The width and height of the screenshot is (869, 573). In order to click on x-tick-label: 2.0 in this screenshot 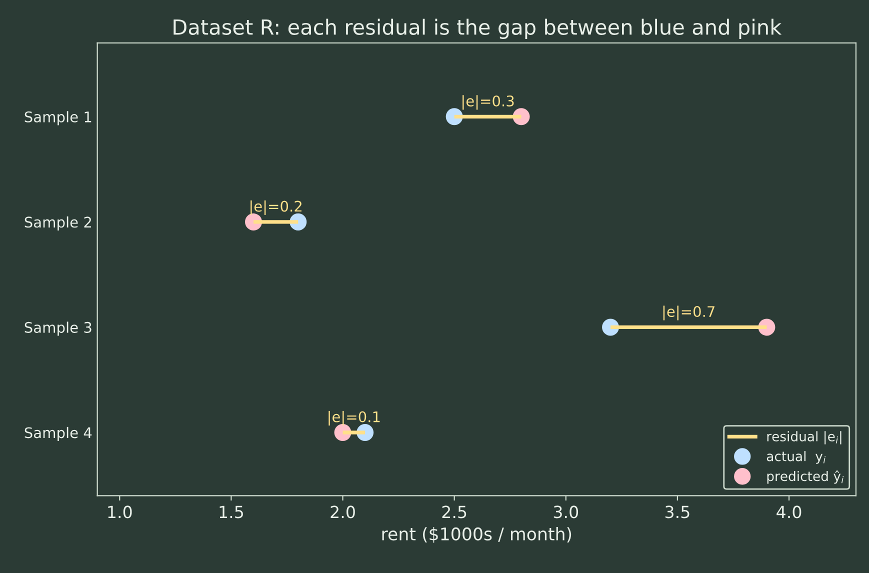, I will do `click(342, 512)`.